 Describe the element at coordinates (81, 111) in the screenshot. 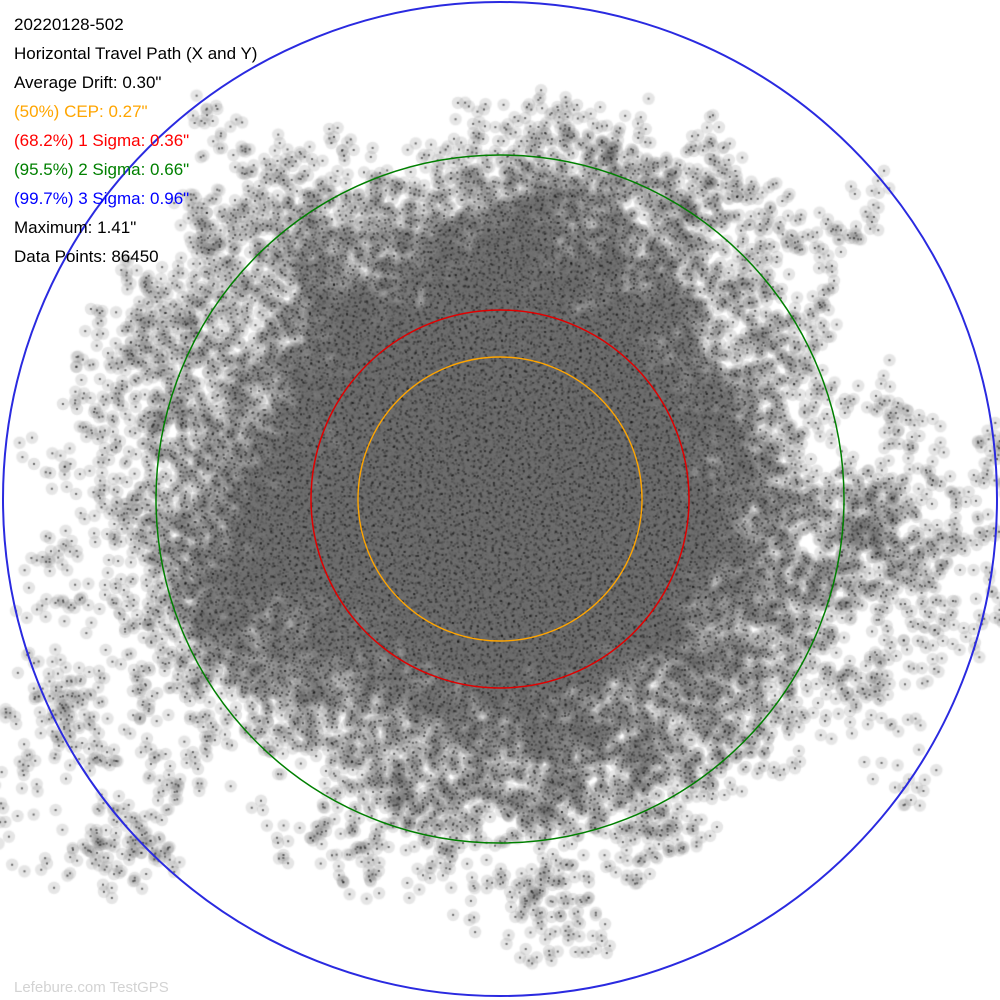

I see `stat-cep: (50%) CEP: 0.27"` at that location.